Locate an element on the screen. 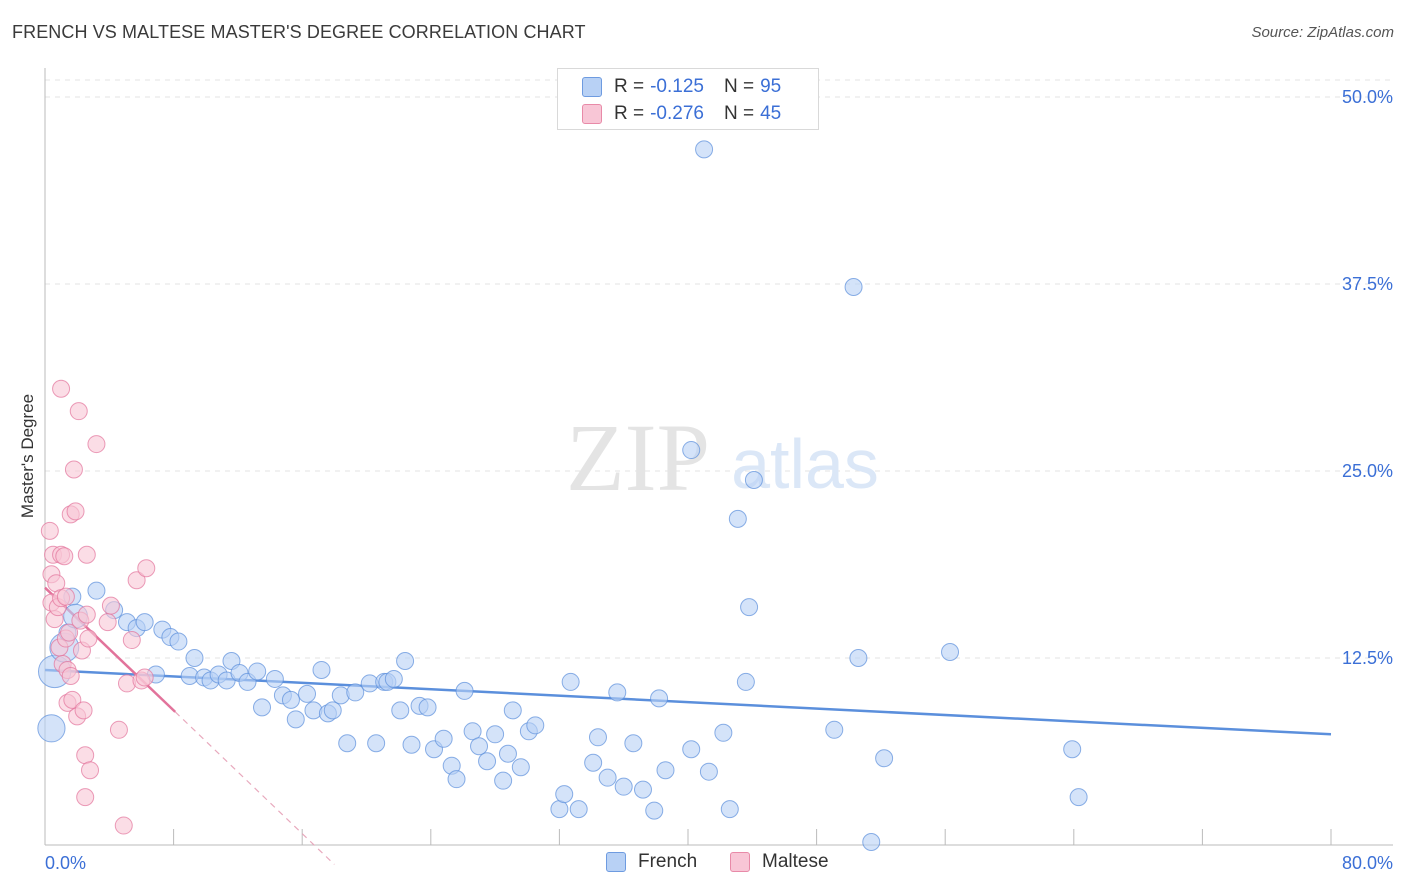 The image size is (1406, 892). legend-n-value: 45 is located at coordinates (771, 113).